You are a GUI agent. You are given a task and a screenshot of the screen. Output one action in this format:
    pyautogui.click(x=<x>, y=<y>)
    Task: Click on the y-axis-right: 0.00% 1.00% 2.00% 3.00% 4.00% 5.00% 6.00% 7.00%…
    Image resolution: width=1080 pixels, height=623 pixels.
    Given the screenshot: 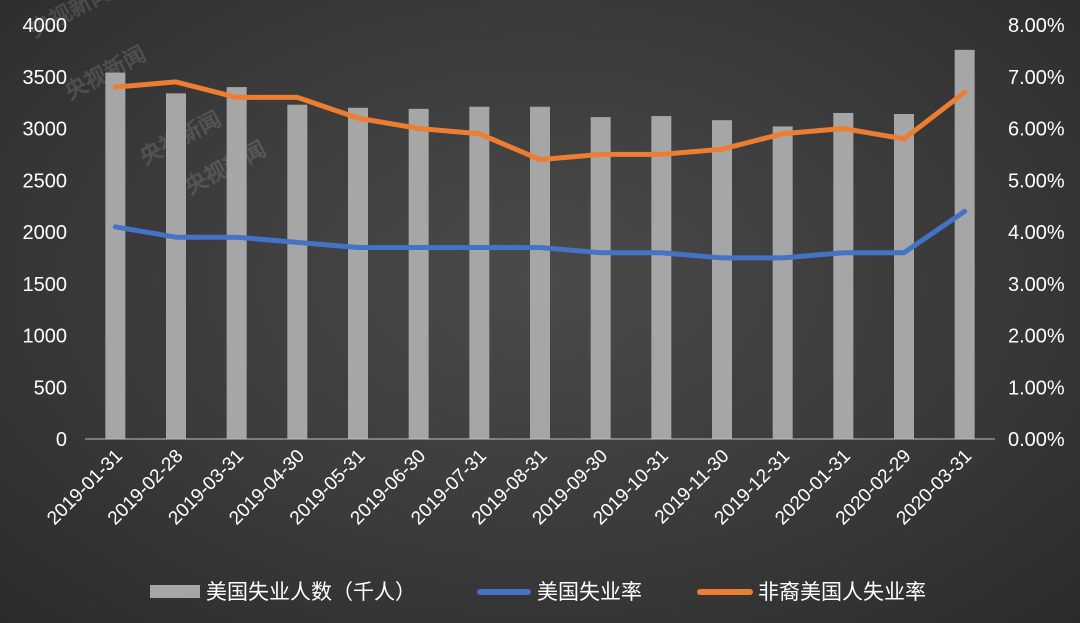 What is the action you would take?
    pyautogui.click(x=1036, y=233)
    